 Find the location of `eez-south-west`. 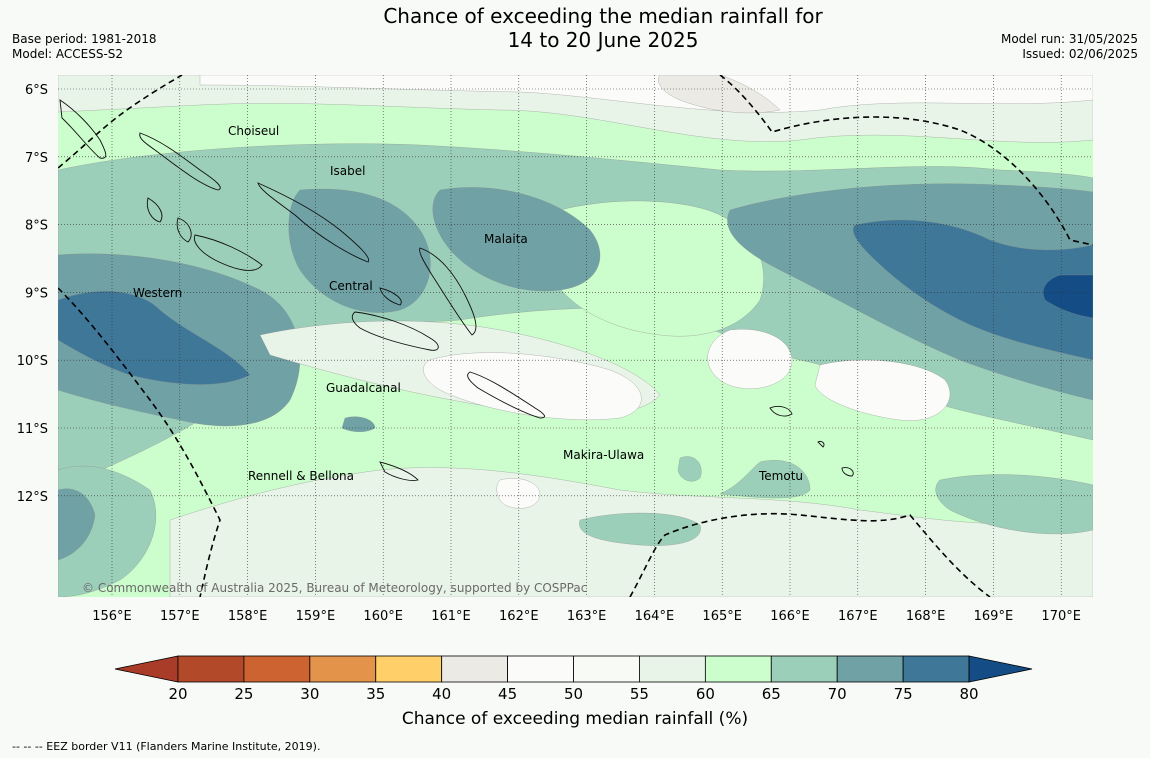

eez-south-west is located at coordinates (139, 442).